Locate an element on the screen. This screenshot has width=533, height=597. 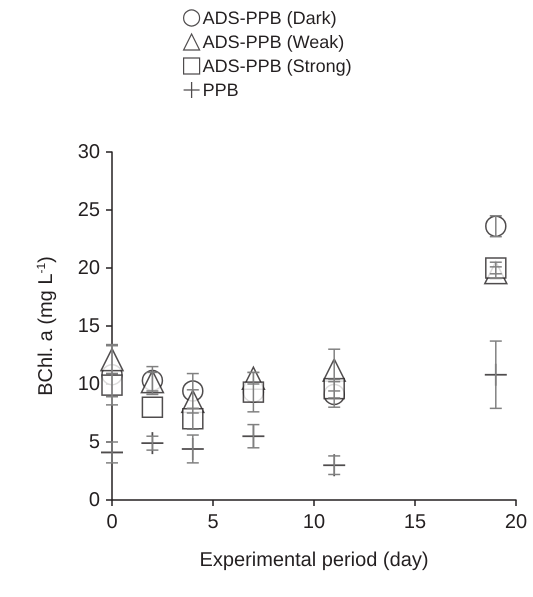
legend-label: ADS-PPB (Strong) is located at coordinates (277, 66).